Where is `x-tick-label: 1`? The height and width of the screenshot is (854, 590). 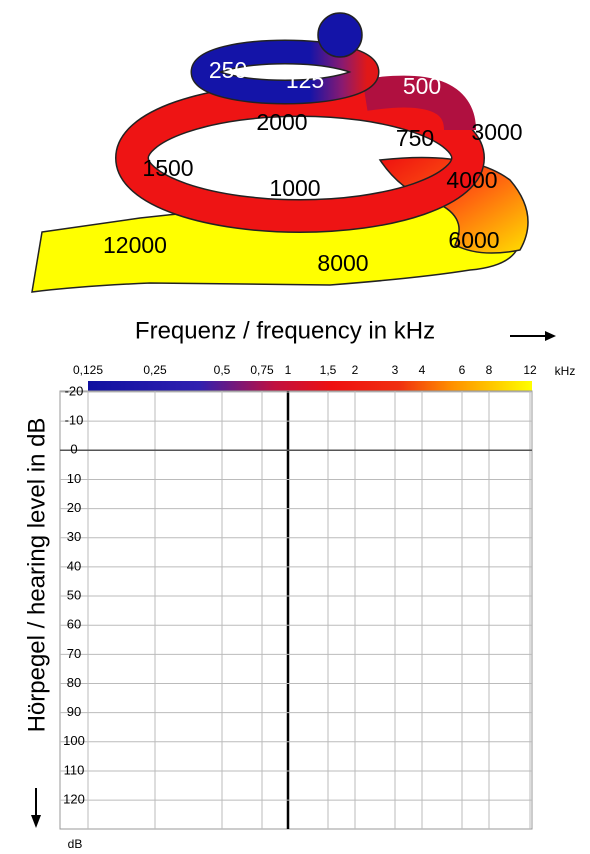
x-tick-label: 1 is located at coordinates (288, 370).